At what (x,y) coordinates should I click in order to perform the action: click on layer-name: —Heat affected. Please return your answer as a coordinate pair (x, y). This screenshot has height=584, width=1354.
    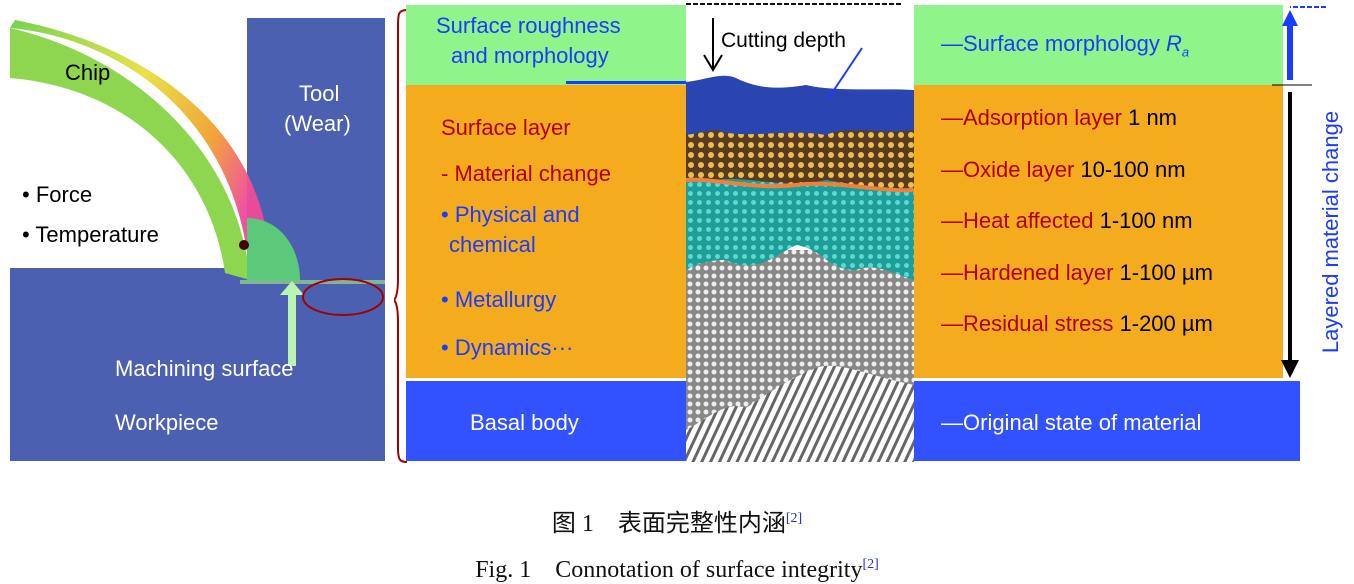
    Looking at the image, I should click on (1017, 220).